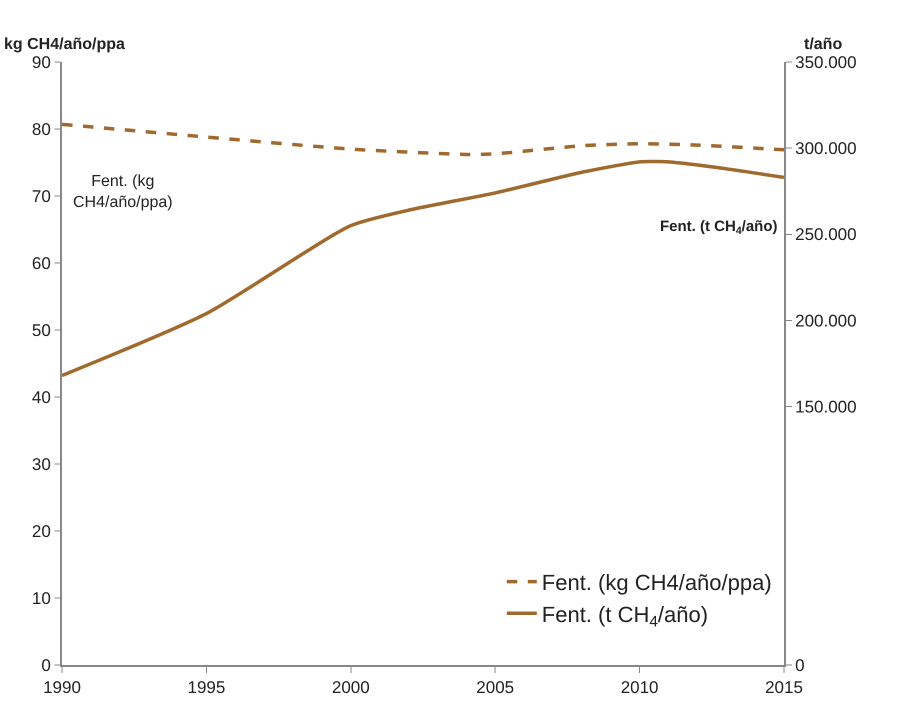 This screenshot has width=898, height=712. Describe the element at coordinates (351, 688) in the screenshot. I see `x-tick-label: 2000` at that location.